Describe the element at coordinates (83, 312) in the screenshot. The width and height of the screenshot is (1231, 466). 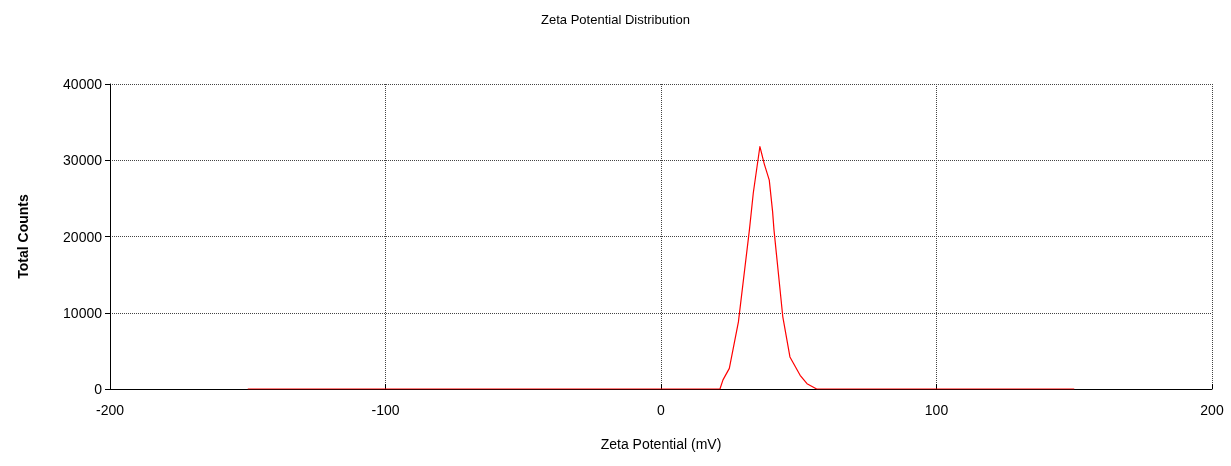
I see `y-tick-label: 10000` at that location.